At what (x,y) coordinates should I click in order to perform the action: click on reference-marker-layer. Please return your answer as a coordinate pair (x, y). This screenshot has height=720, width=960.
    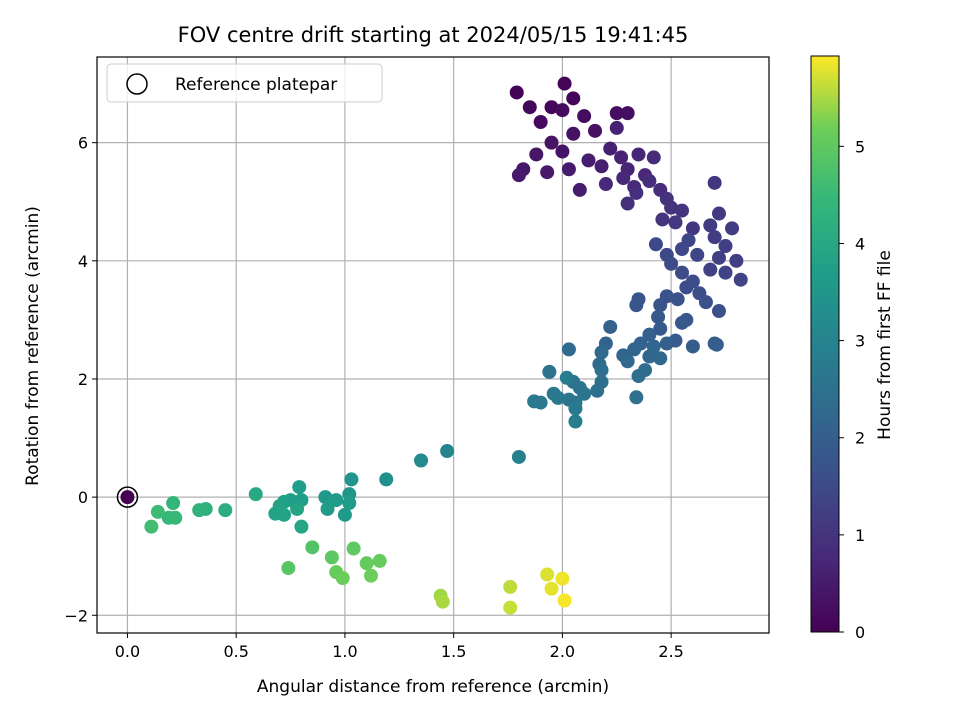
    Looking at the image, I should click on (127, 497).